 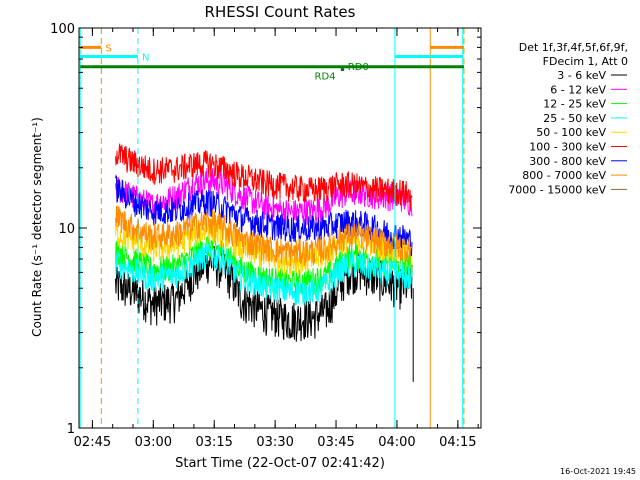 What do you see at coordinates (585, 61) in the screenshot?
I see `legend-header-1: FDecim 1, Att 0` at bounding box center [585, 61].